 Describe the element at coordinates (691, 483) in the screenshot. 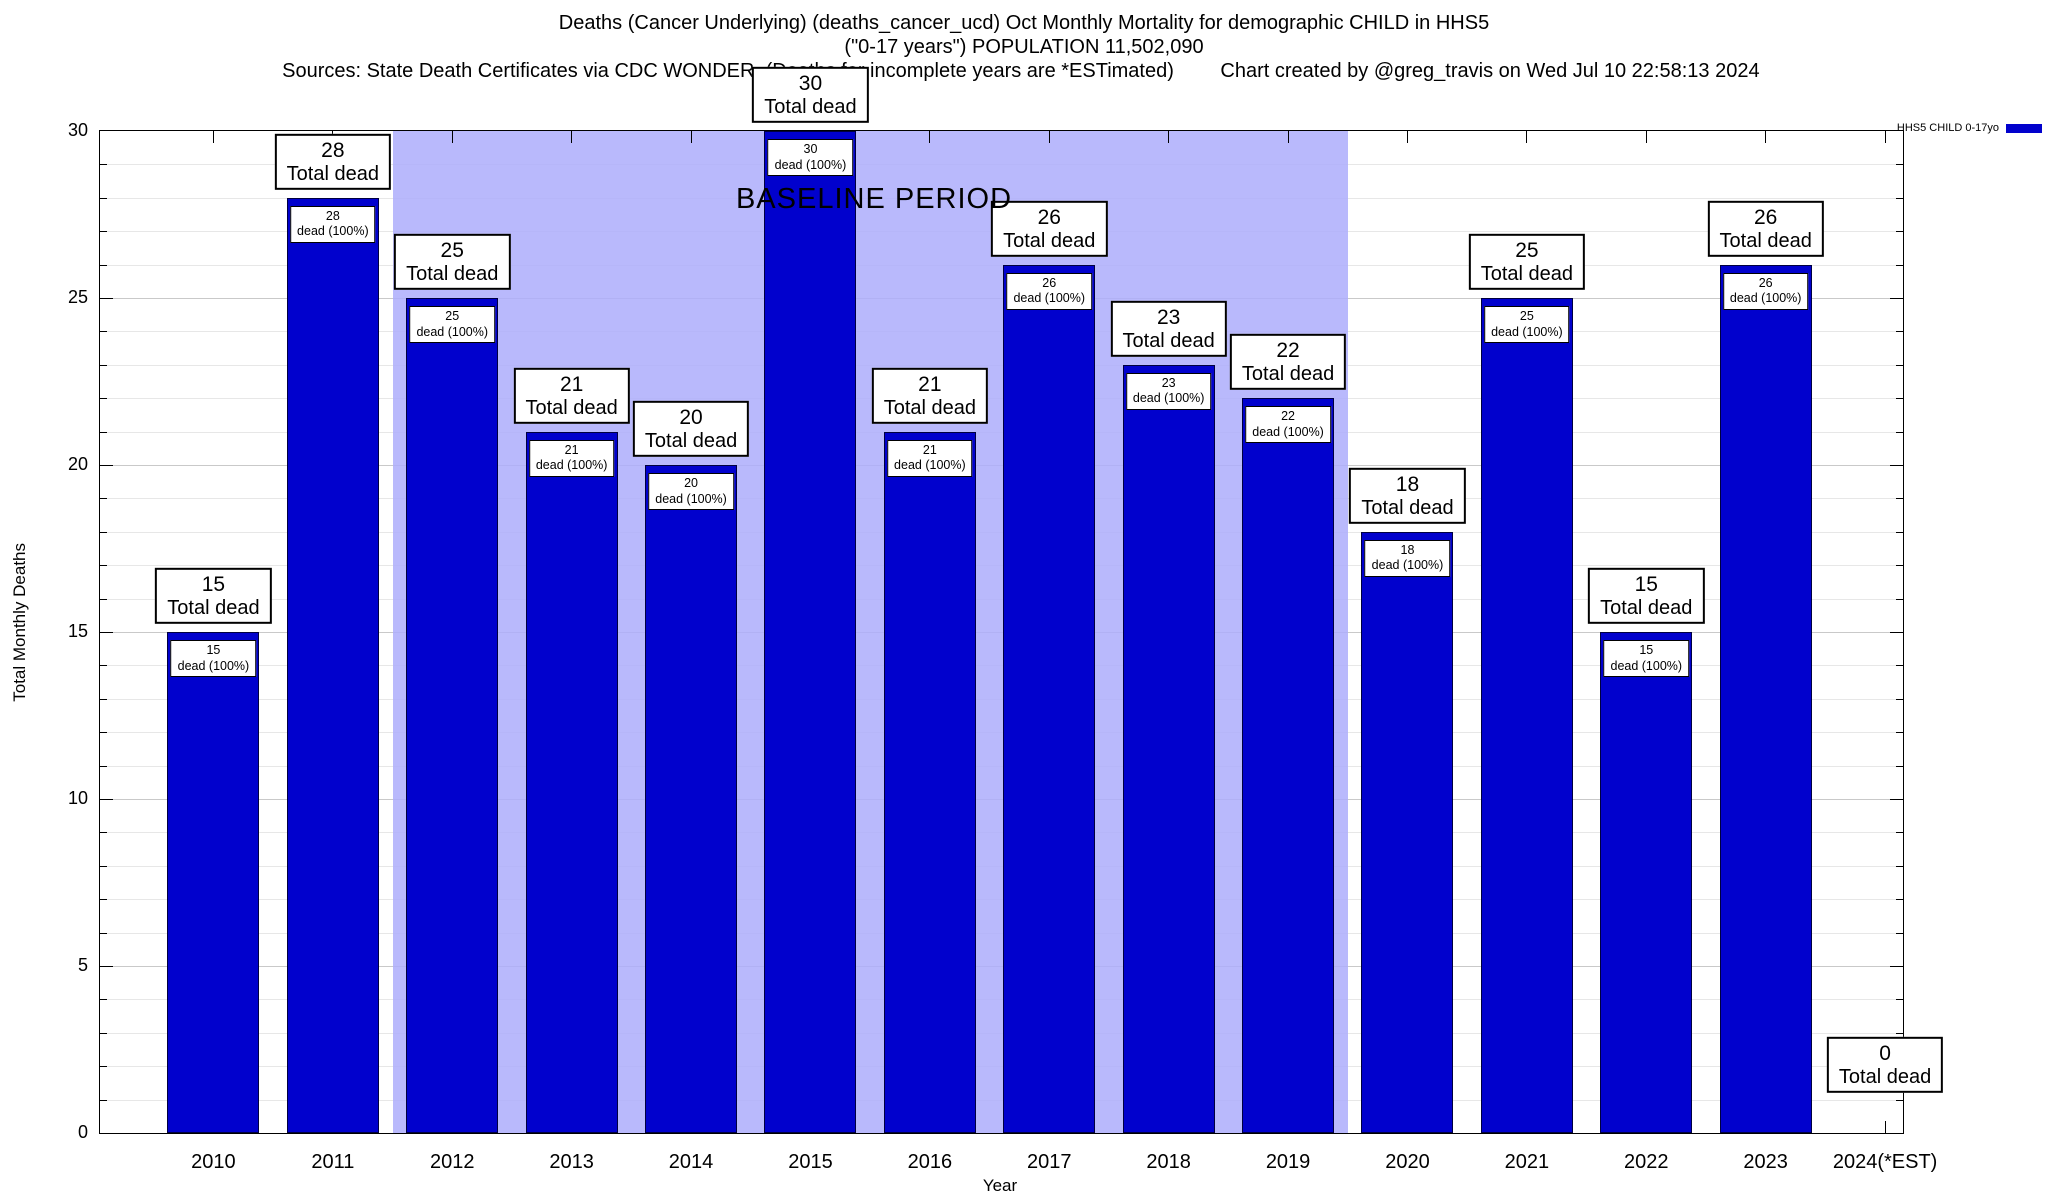

I see `bar-inner-value: 20` at that location.